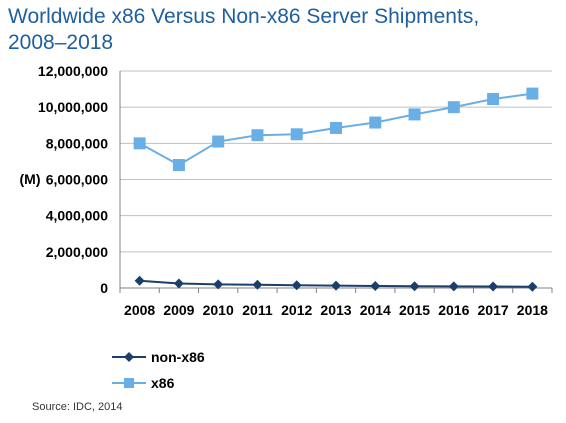 The image size is (566, 423). What do you see at coordinates (453, 310) in the screenshot?
I see `x-tick-label: 2016` at bounding box center [453, 310].